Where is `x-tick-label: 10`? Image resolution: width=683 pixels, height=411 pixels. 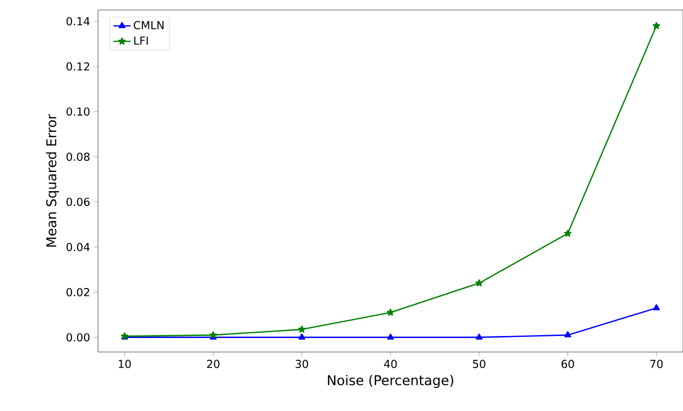
x-tick-label: 10 is located at coordinates (124, 364).